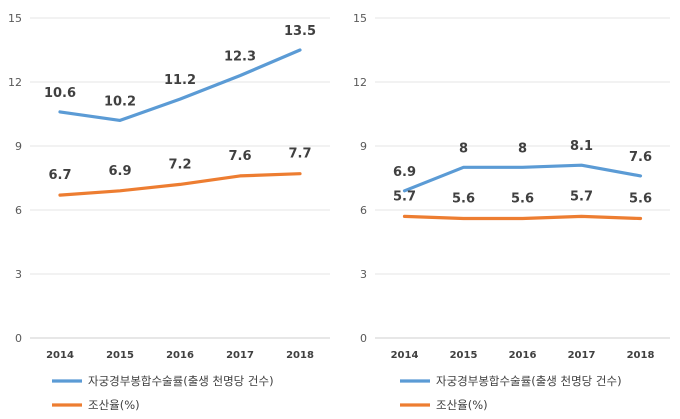  Describe the element at coordinates (581, 146) in the screenshot. I see `data-label: 8.1` at that location.